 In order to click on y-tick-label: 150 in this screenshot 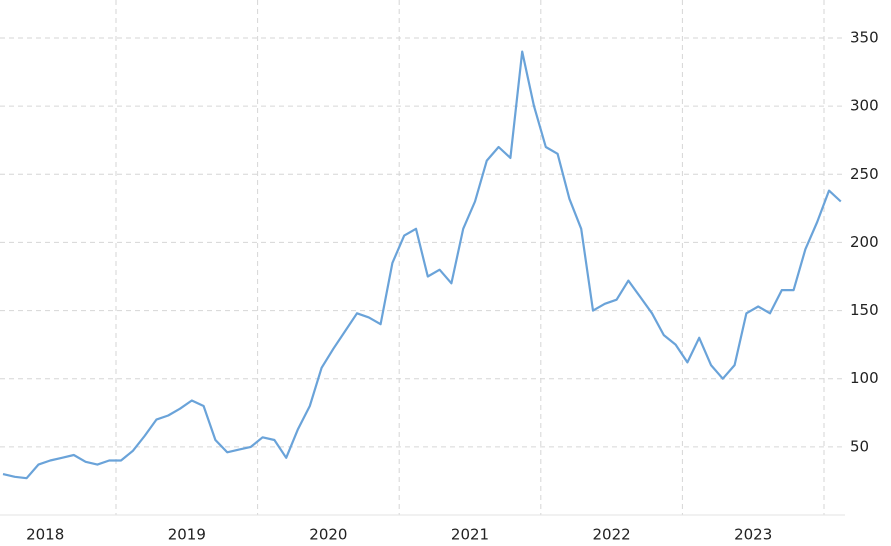, I will do `click(864, 310)`.